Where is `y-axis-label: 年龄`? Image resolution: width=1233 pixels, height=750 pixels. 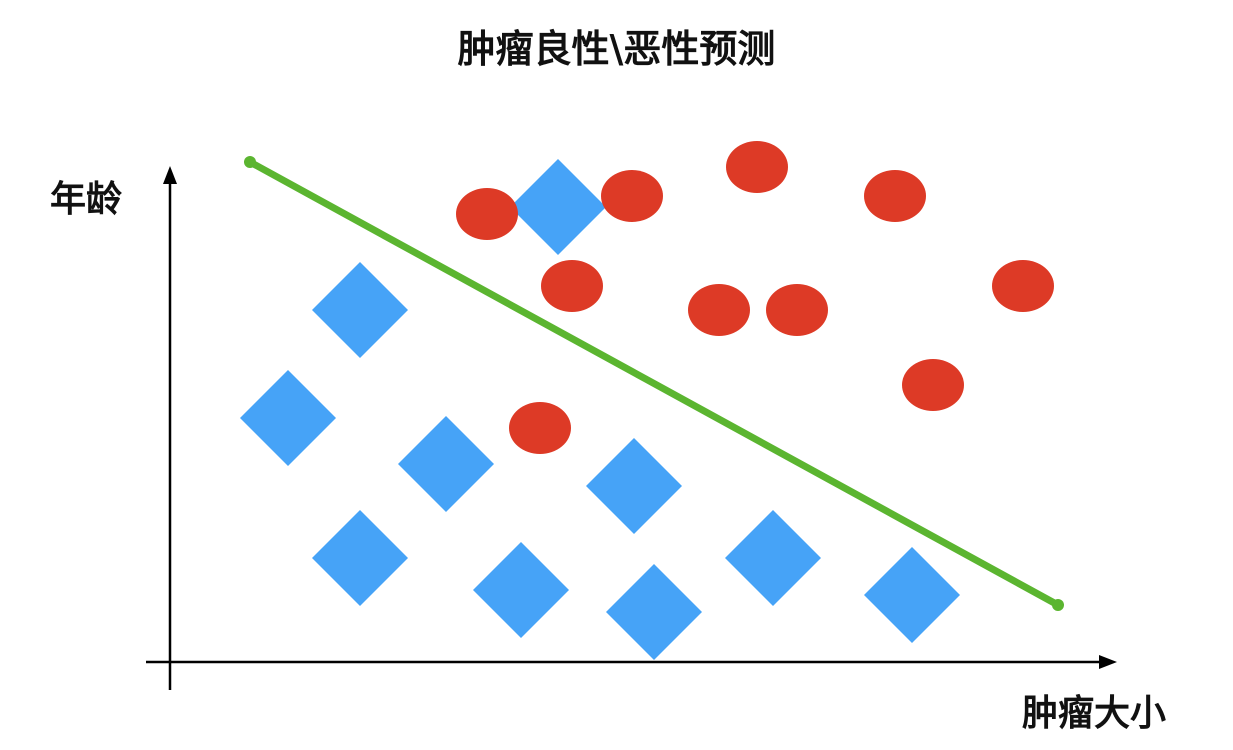 y-axis-label: 年龄 is located at coordinates (86, 199).